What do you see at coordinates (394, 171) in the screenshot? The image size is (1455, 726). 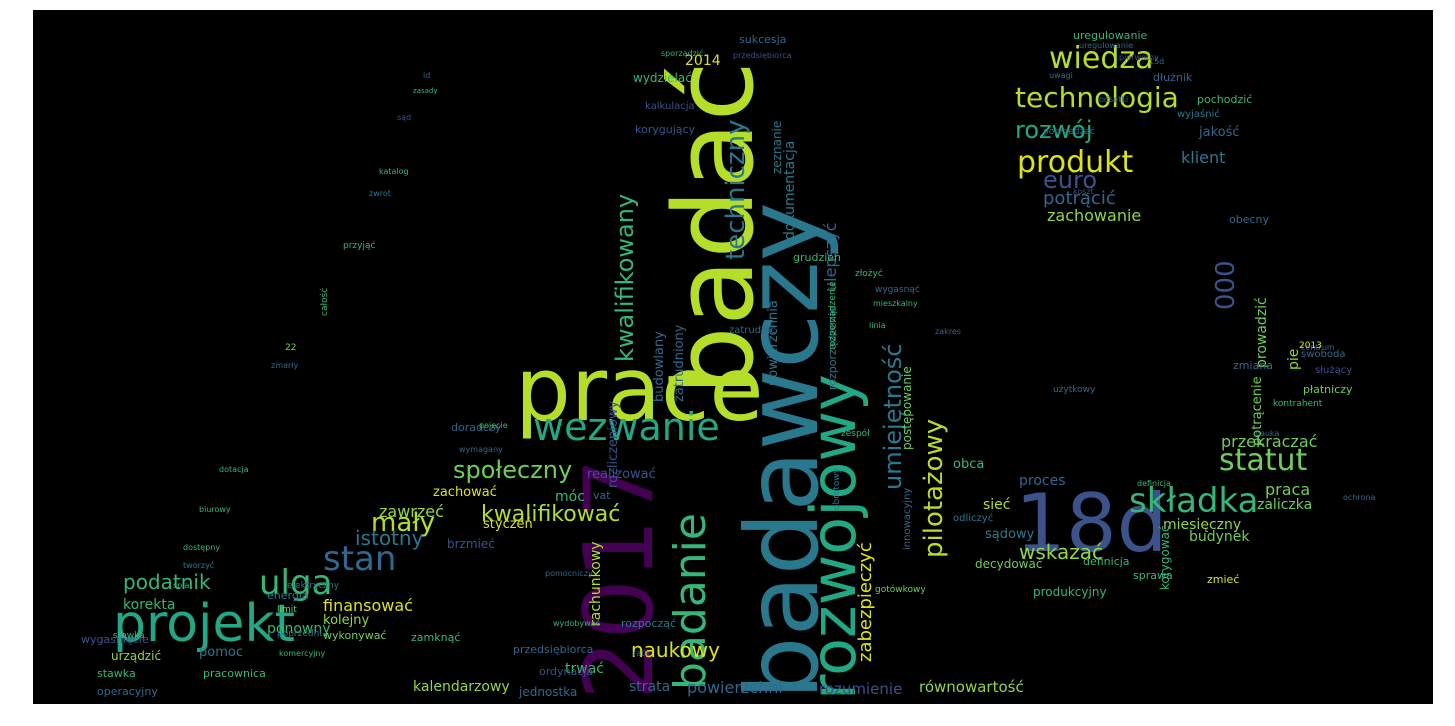 I see `small-word: katalog` at bounding box center [394, 171].